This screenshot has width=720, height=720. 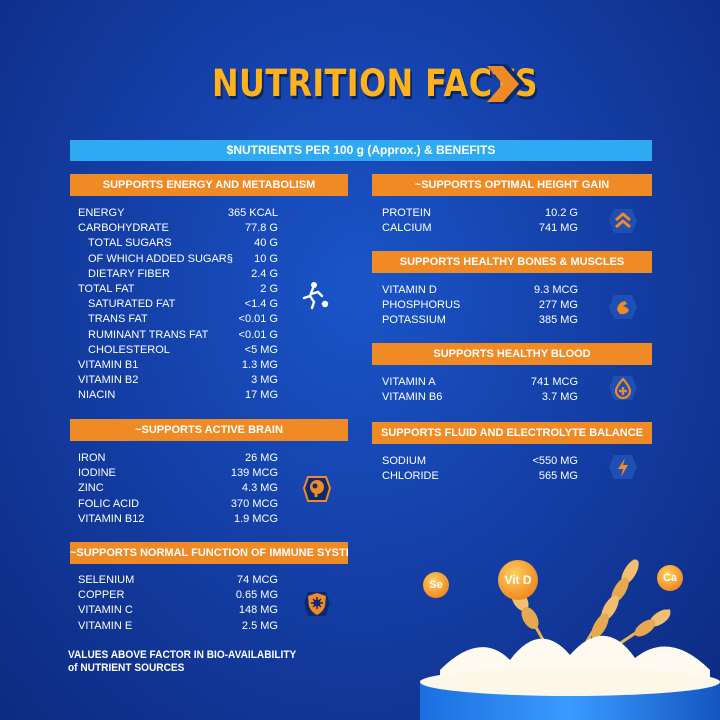 I want to click on nutrient-name: TOTAL SUGARS, so click(x=130, y=243).